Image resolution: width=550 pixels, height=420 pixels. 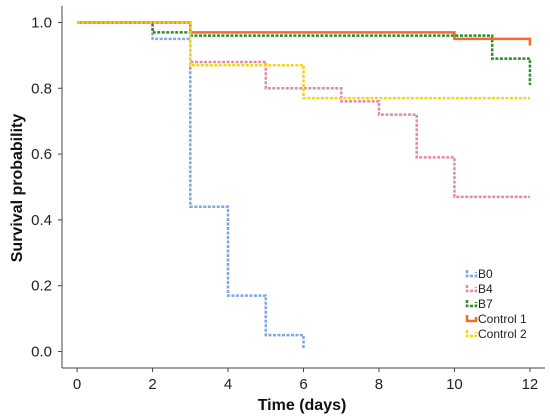 What do you see at coordinates (304, 53) in the screenshot?
I see `series-line-b7` at bounding box center [304, 53].